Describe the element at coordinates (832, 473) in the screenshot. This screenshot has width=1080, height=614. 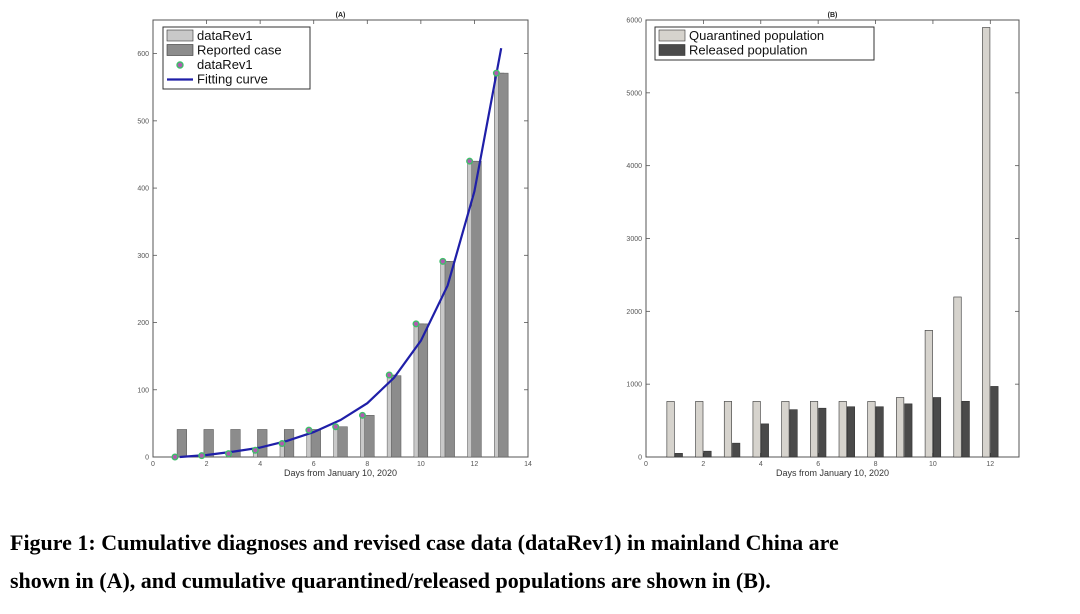
I see `chart-b-x-axis-label: Days from January 10, 2020` at that location.